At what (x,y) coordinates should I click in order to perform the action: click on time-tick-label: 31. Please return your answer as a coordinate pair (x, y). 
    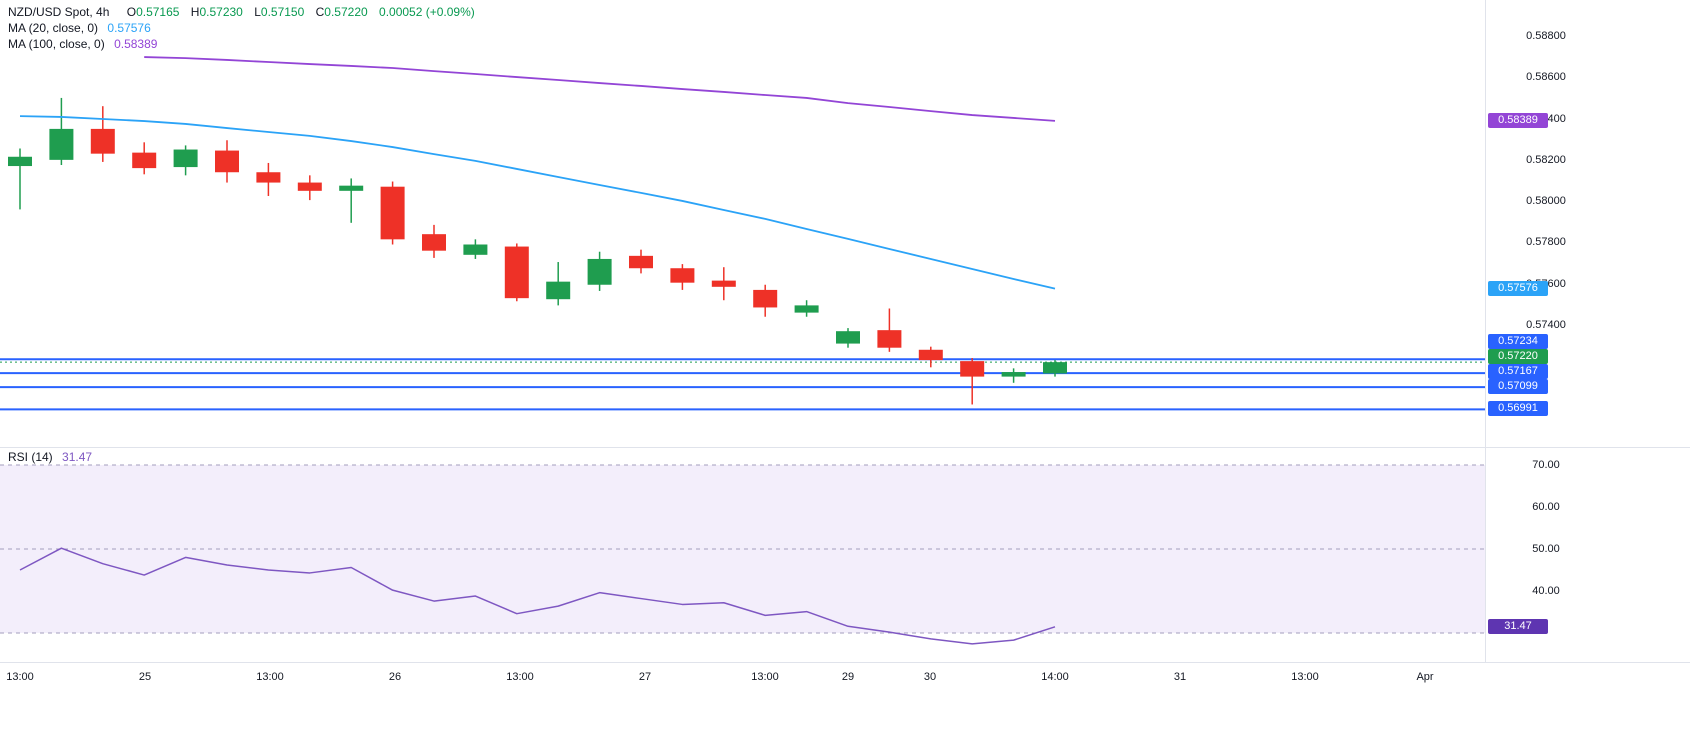
    Looking at the image, I should click on (1180, 677).